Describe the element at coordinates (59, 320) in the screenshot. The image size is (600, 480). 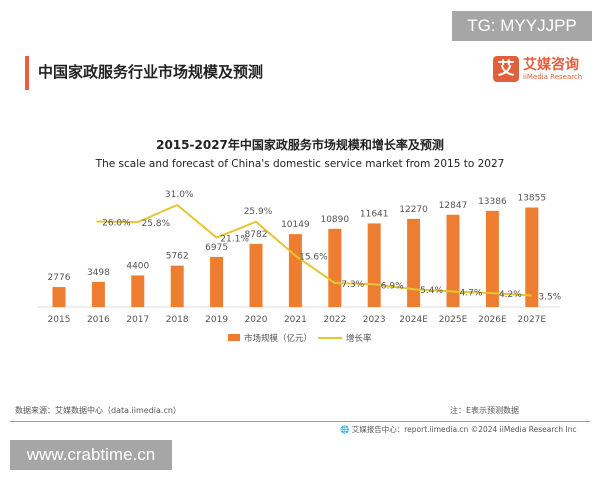
I see `x-tick-label: 2015` at that location.